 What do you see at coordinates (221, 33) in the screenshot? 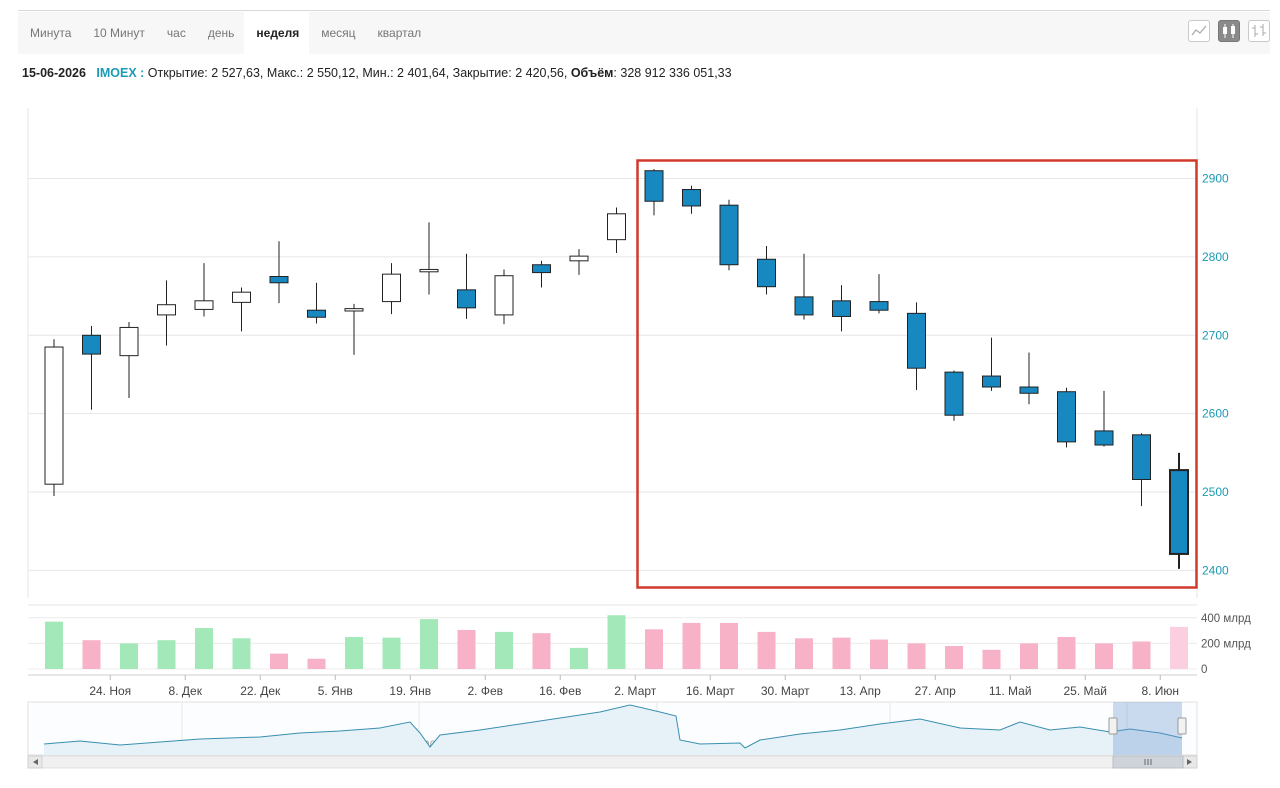
I see `tab-day: день` at bounding box center [221, 33].